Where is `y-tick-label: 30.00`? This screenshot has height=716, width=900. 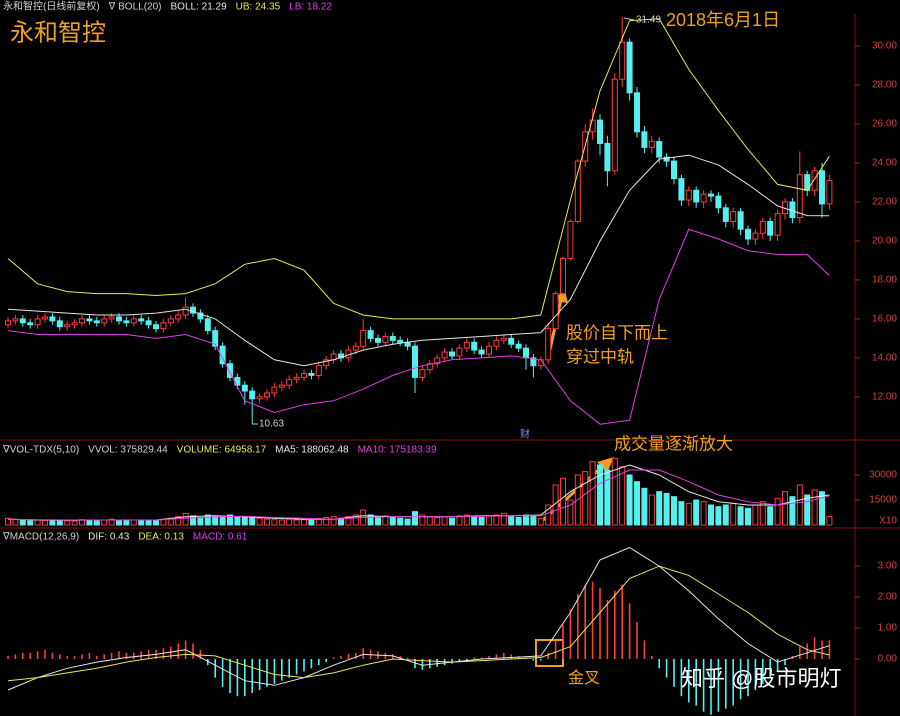
y-tick-label: 30.00 is located at coordinates (884, 46).